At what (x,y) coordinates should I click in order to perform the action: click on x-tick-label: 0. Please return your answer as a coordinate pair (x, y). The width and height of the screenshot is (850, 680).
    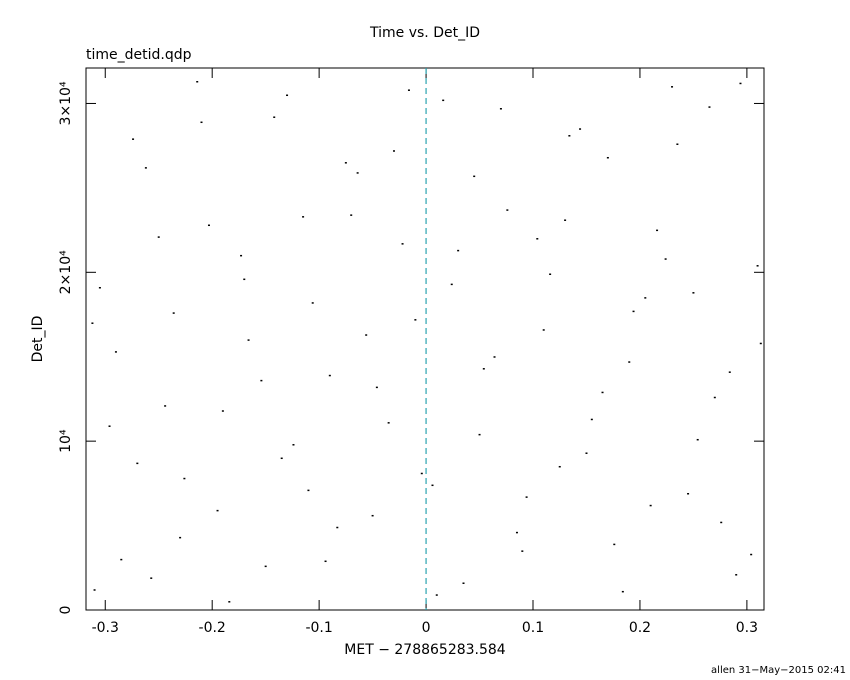
    Looking at the image, I should click on (426, 628).